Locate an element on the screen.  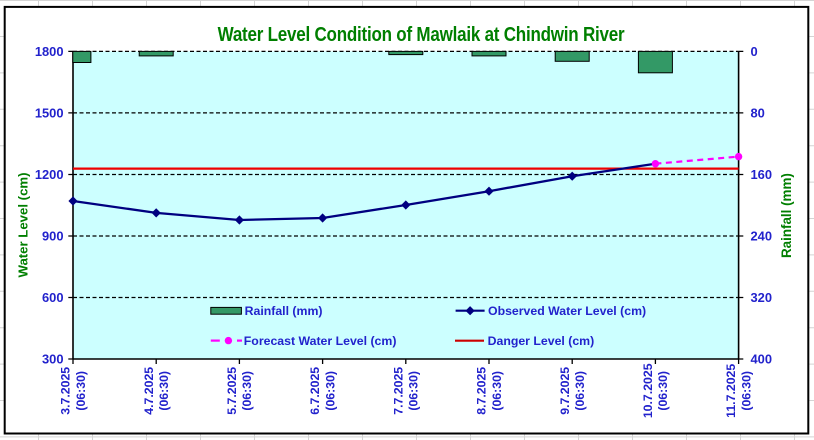
svg-text: 1200 is located at coordinates (49, 174).